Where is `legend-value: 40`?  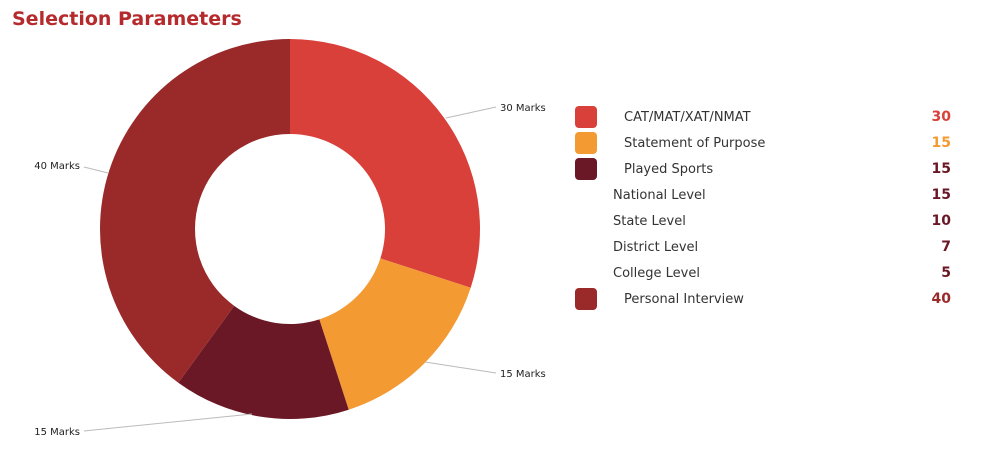
legend-value: 40 is located at coordinates (941, 299).